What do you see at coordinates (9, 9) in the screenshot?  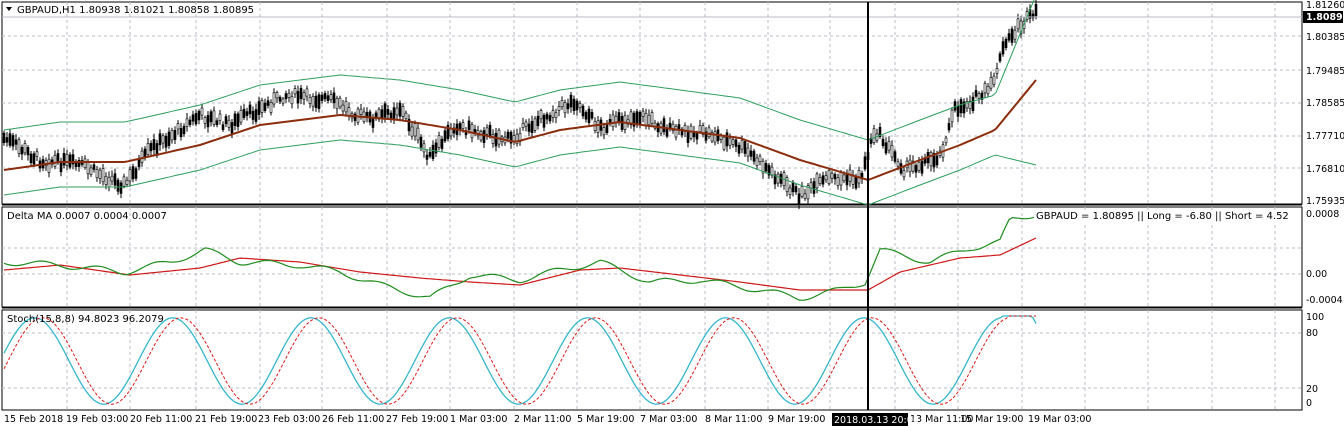 I see `dropdown-arrow-icon` at bounding box center [9, 9].